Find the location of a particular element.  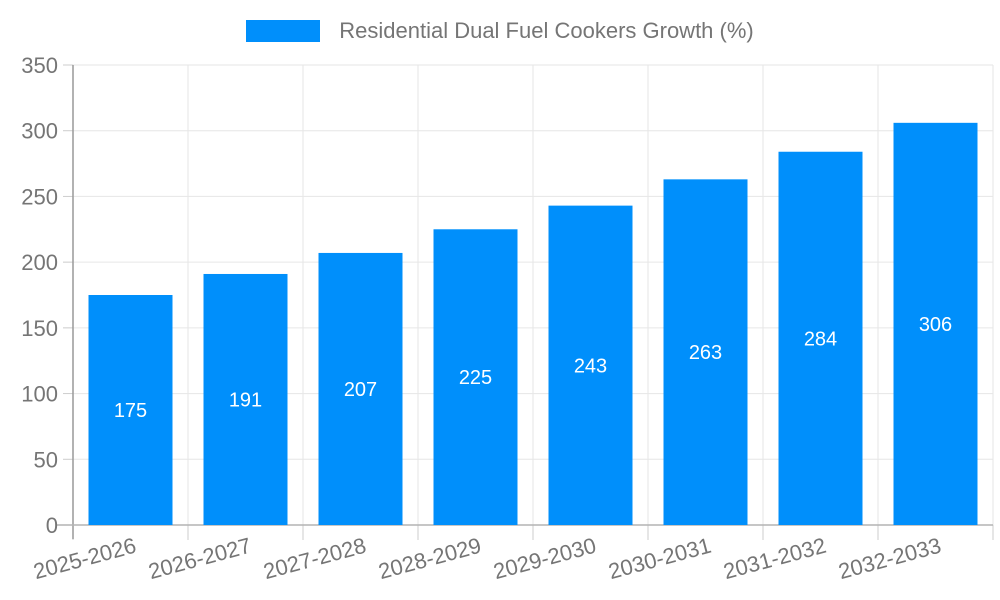

x-tick-label: 2026-2027 is located at coordinates (200, 558).